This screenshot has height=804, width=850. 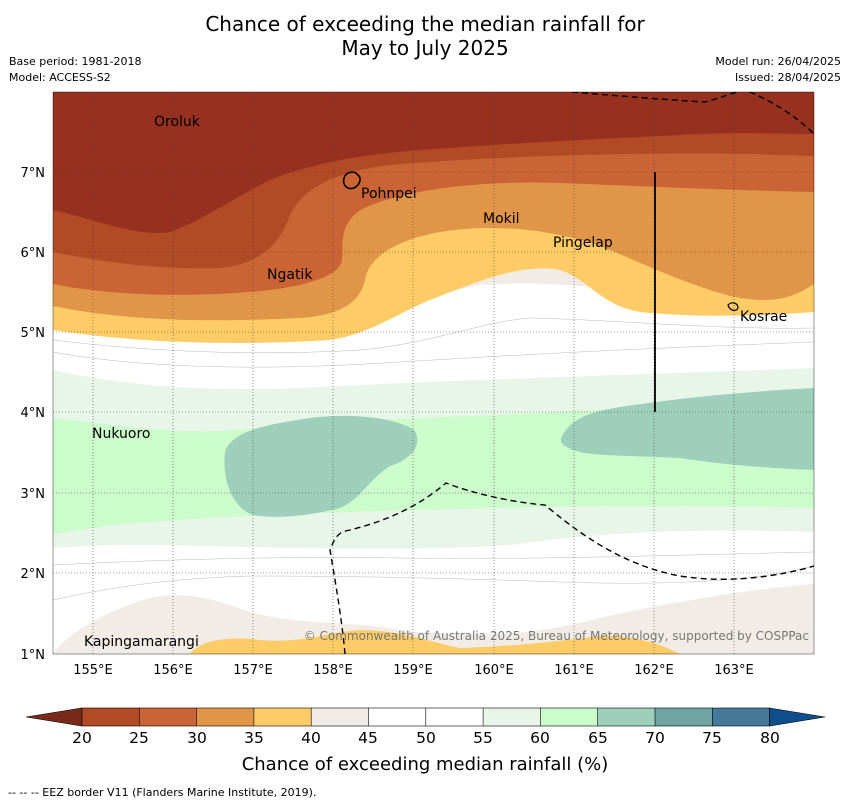 I want to click on lat-label-6: 6°N, so click(x=33, y=253).